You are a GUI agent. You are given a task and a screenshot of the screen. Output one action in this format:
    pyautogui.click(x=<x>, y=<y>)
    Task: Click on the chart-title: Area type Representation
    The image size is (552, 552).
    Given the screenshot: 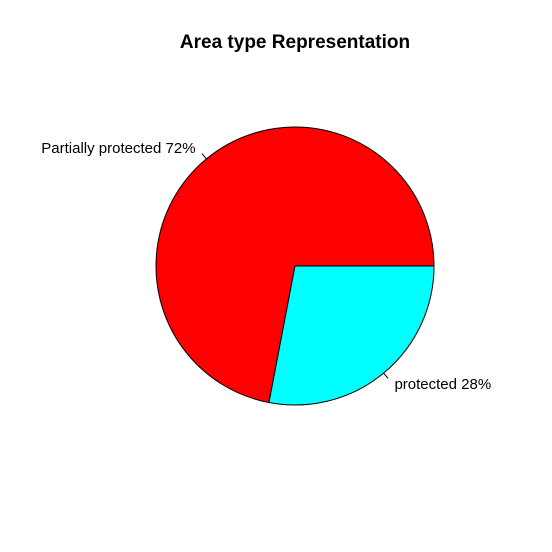 What is the action you would take?
    pyautogui.click(x=295, y=42)
    